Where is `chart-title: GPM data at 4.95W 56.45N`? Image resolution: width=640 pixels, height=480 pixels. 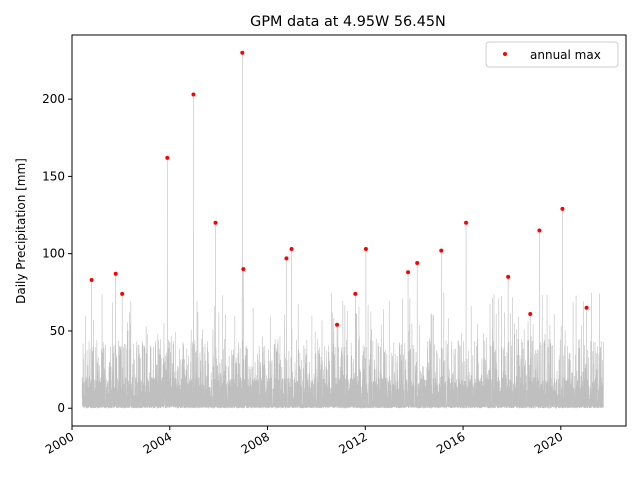 chart-title: GPM data at 4.95W 56.45N is located at coordinates (348, 22).